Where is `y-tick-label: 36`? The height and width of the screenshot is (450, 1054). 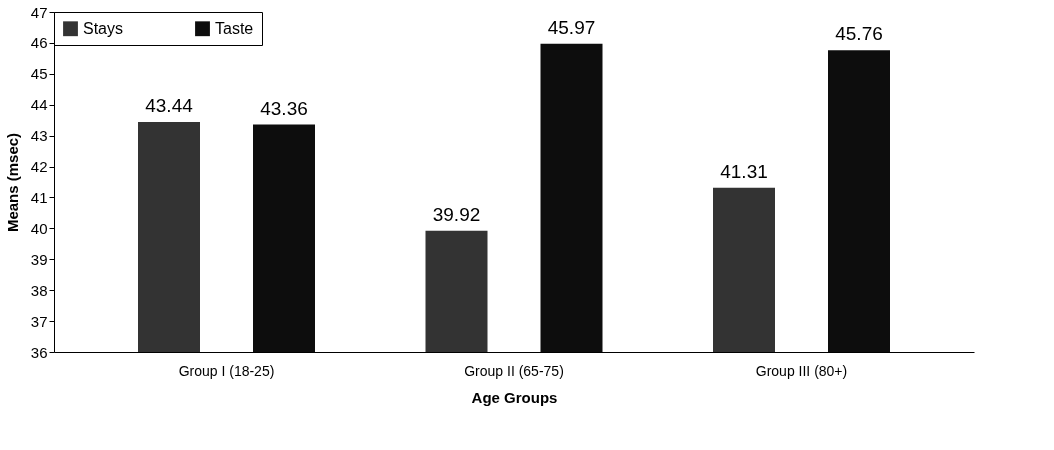 y-tick-label: 36 is located at coordinates (39, 352).